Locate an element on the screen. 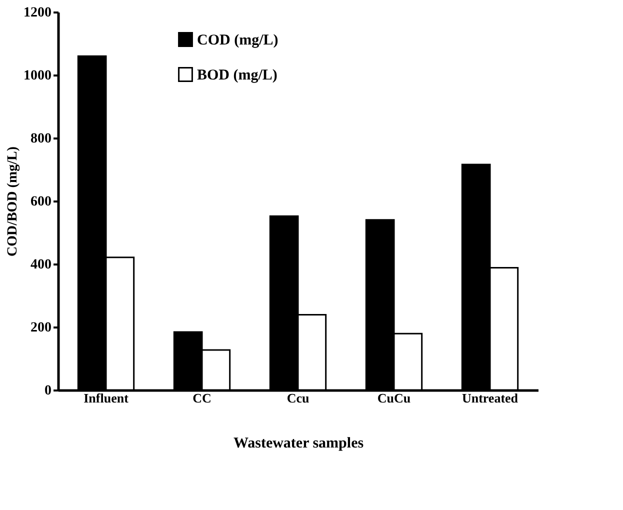 The height and width of the screenshot is (510, 623). y-tick-label: 1200 is located at coordinates (38, 13).